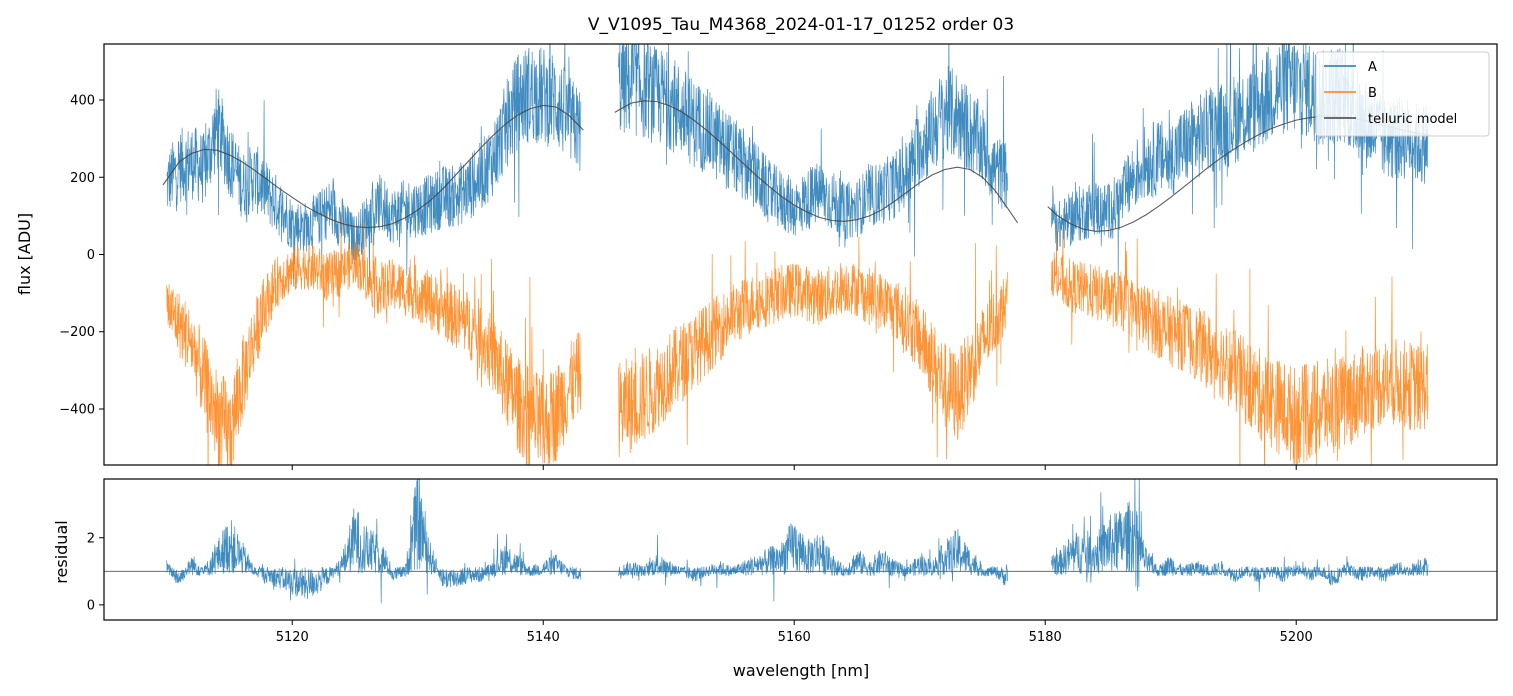  Describe the element at coordinates (77, 409) in the screenshot. I see `y-tick-label: −400` at that location.